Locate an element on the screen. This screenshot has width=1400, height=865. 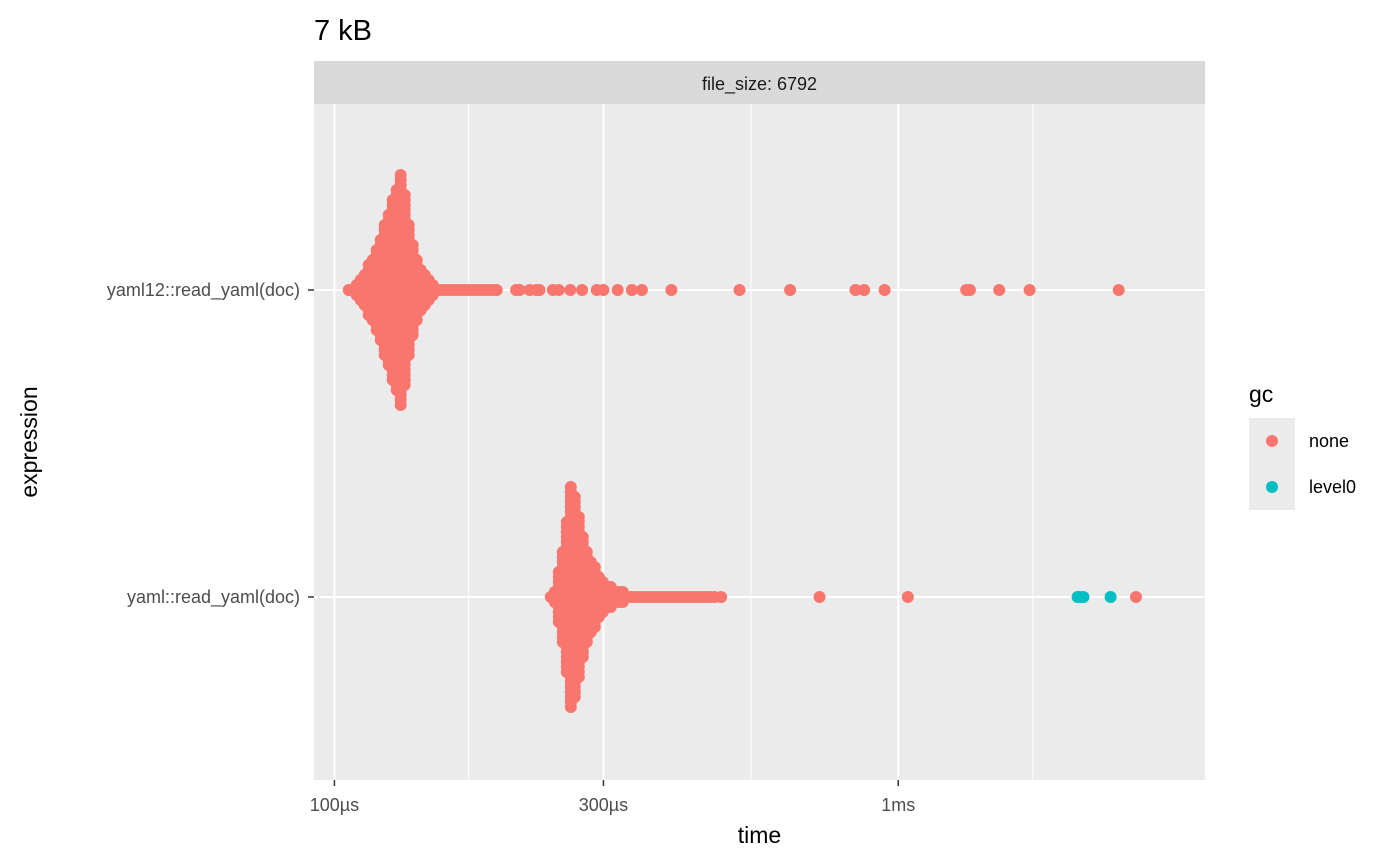
legend-key-background is located at coordinates (1272, 464).